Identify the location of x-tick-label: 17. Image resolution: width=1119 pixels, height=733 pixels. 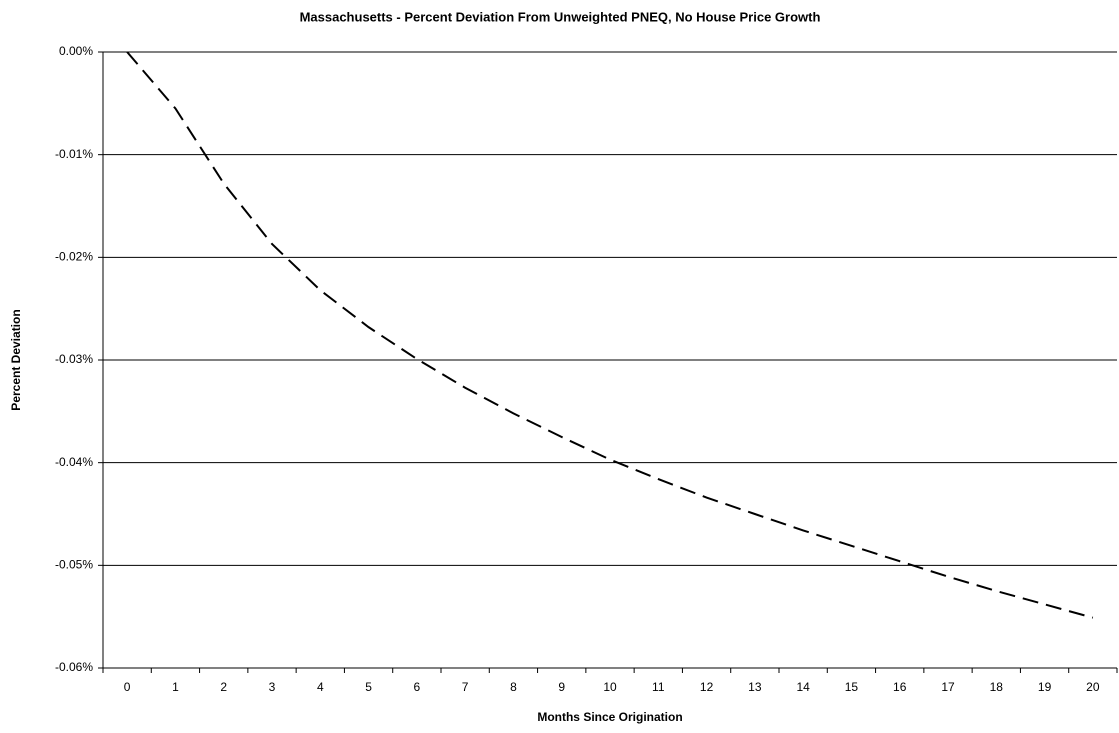
(948, 687).